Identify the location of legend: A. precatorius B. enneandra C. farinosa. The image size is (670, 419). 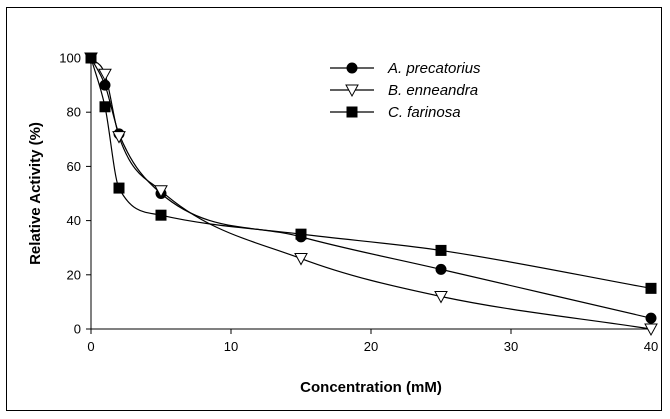
(405, 90).